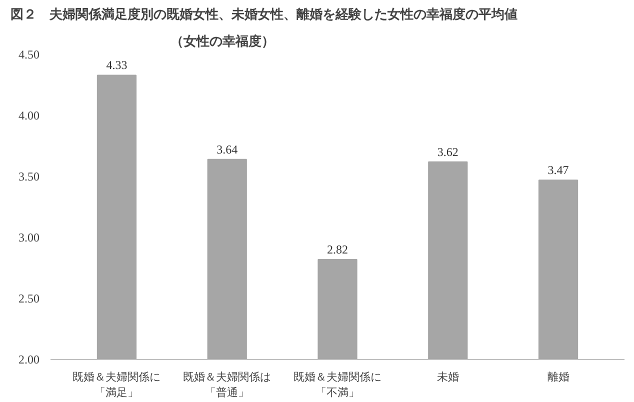 This screenshot has width=634, height=402. I want to click on y-tick-label: 2.50, so click(29, 299).